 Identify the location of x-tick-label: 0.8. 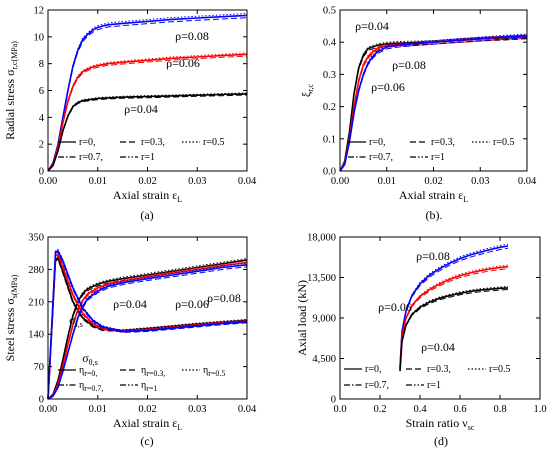
(499, 409).